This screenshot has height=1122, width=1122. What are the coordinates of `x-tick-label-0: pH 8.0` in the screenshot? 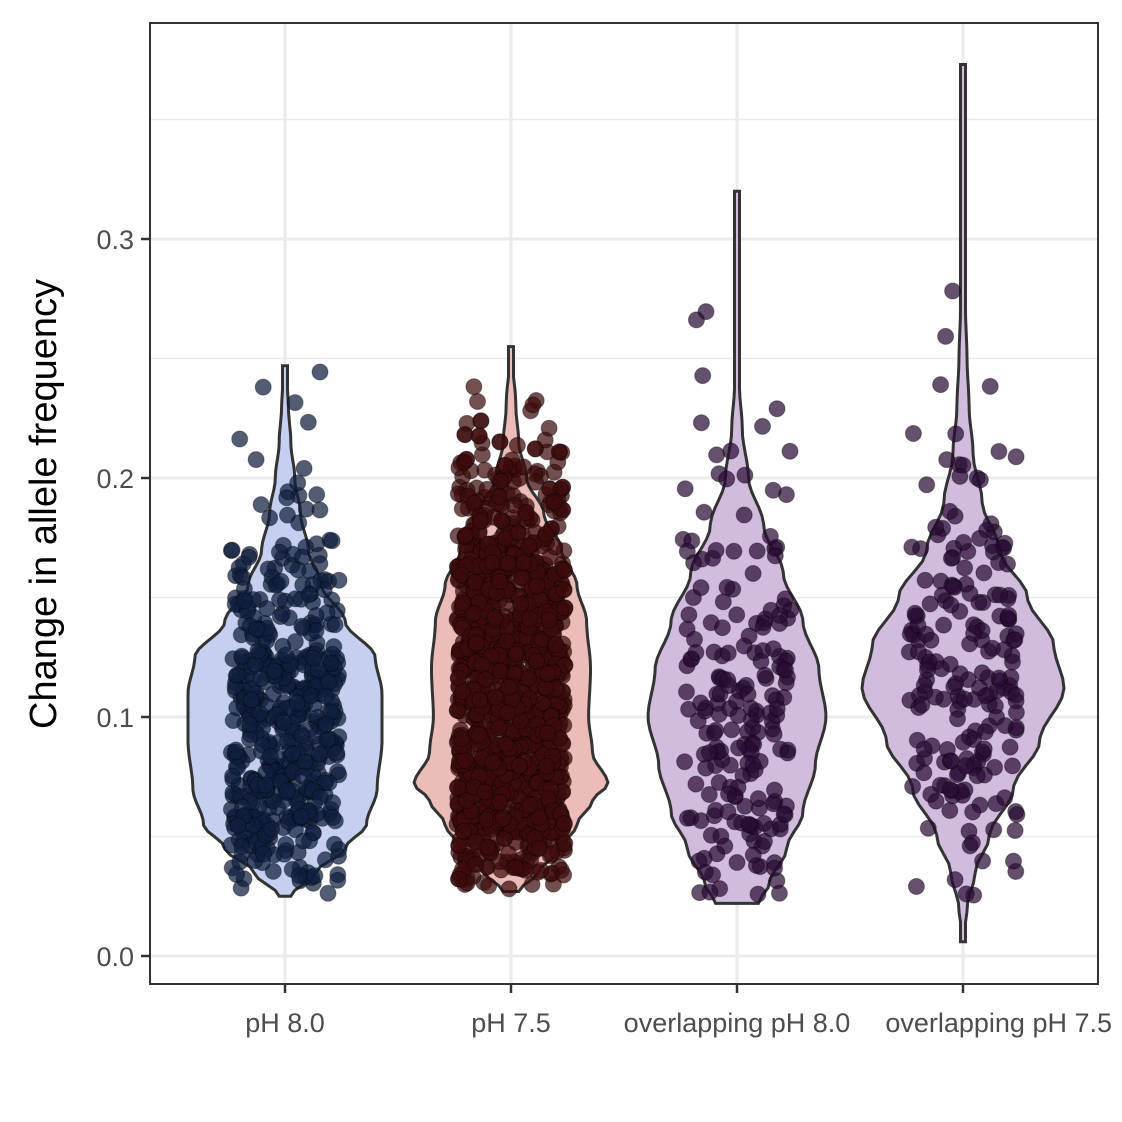 It's located at (285, 1023).